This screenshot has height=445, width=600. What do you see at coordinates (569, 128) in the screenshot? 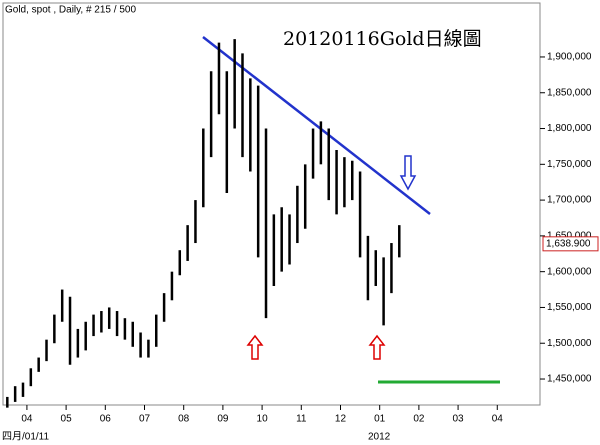
I see `y-tick-label: 1,800,000` at bounding box center [569, 128].